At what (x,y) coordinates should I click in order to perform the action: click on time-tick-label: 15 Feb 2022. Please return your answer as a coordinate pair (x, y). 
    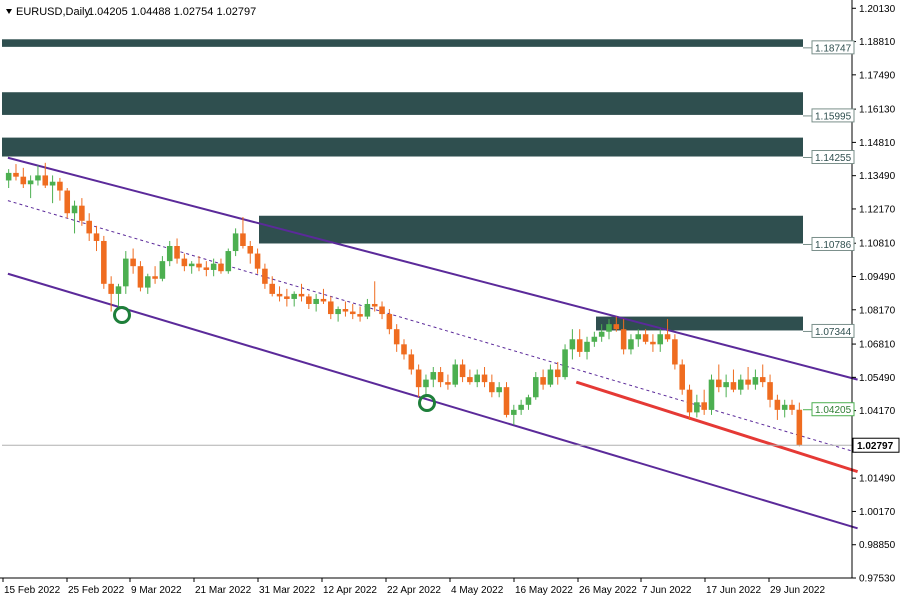
    Looking at the image, I should click on (32, 590).